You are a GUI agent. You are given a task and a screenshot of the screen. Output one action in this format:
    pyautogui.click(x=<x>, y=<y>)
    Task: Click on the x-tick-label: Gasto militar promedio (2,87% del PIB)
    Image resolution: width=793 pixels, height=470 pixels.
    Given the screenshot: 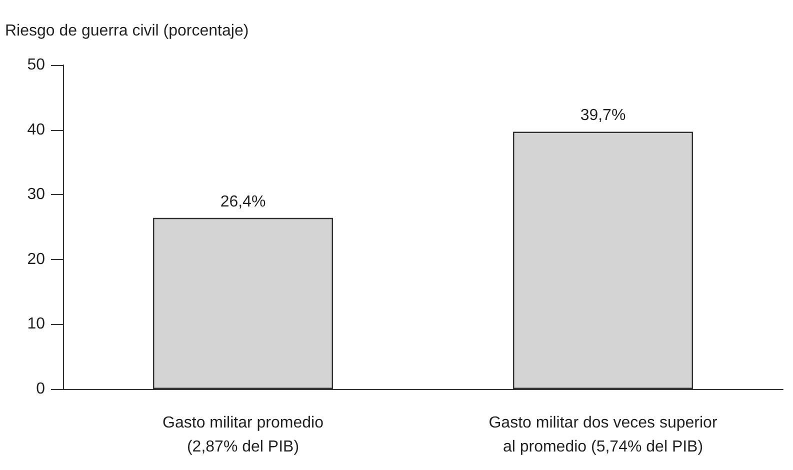 What is the action you would take?
    pyautogui.click(x=243, y=435)
    